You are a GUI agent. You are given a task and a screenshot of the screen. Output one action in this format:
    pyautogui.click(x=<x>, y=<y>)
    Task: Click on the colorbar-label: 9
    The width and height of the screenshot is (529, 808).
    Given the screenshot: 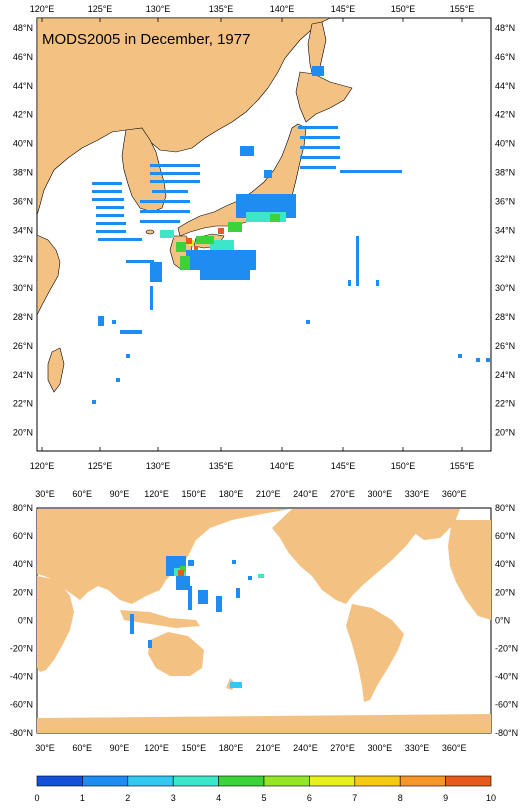 What is the action you would take?
    pyautogui.click(x=445, y=798)
    